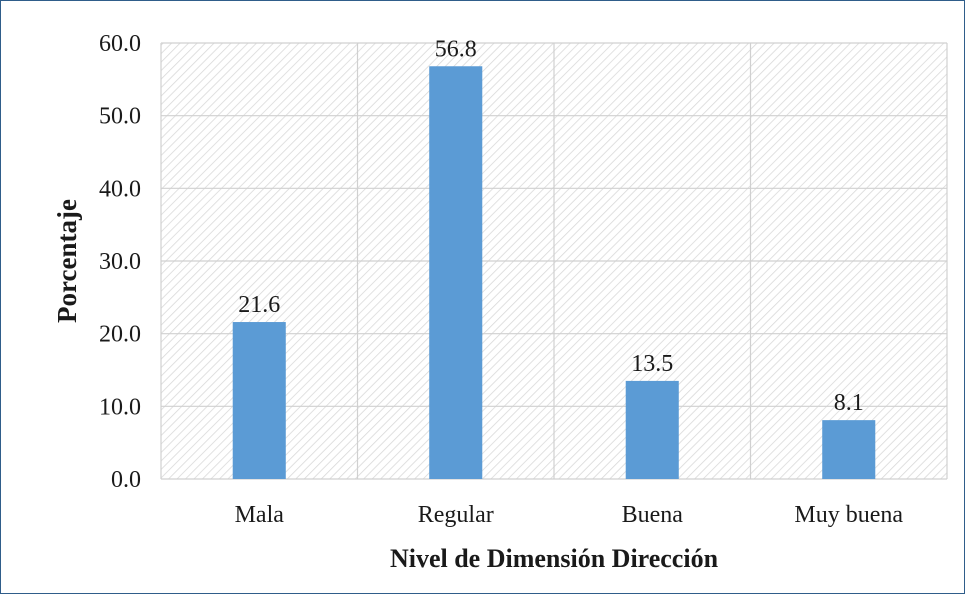 The height and width of the screenshot is (600, 967). I want to click on bar-regular, so click(456, 273).